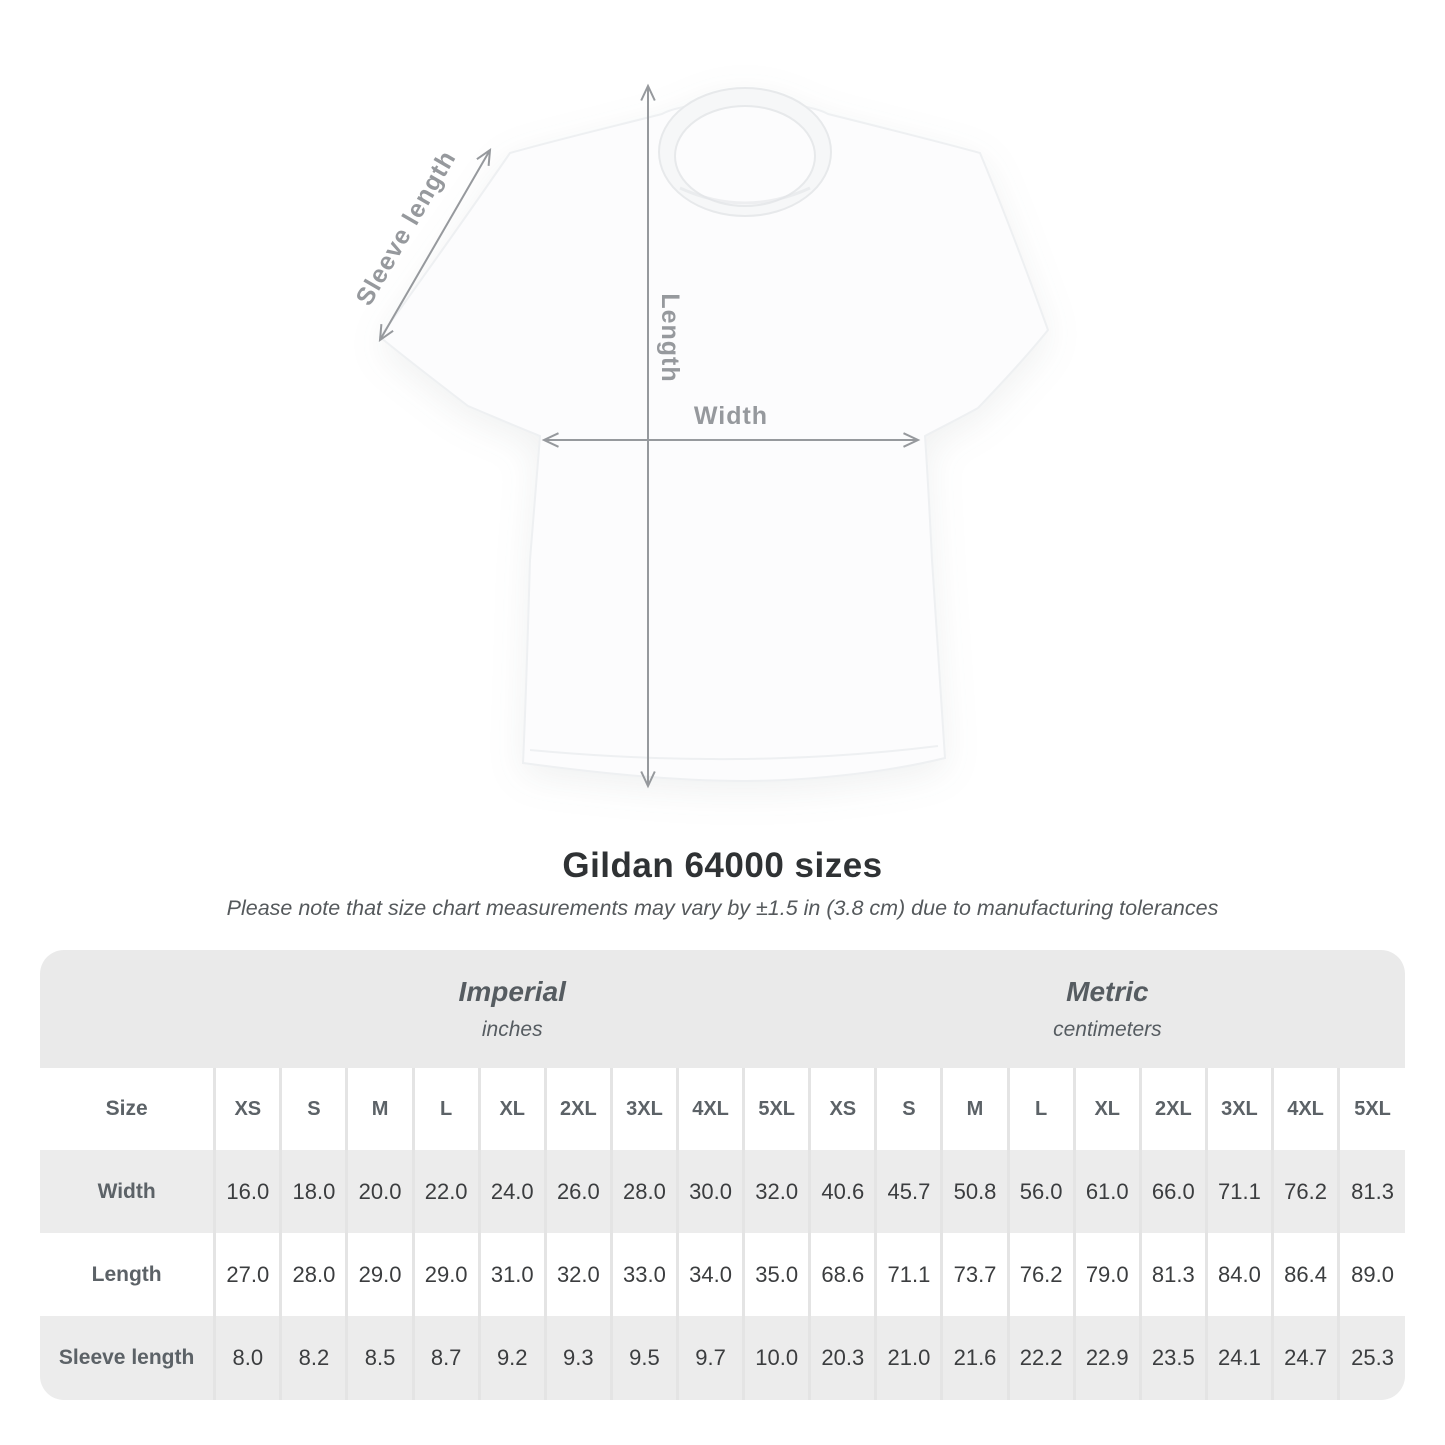 The height and width of the screenshot is (1445, 1445). I want to click on cell: 9.5, so click(643, 1358).